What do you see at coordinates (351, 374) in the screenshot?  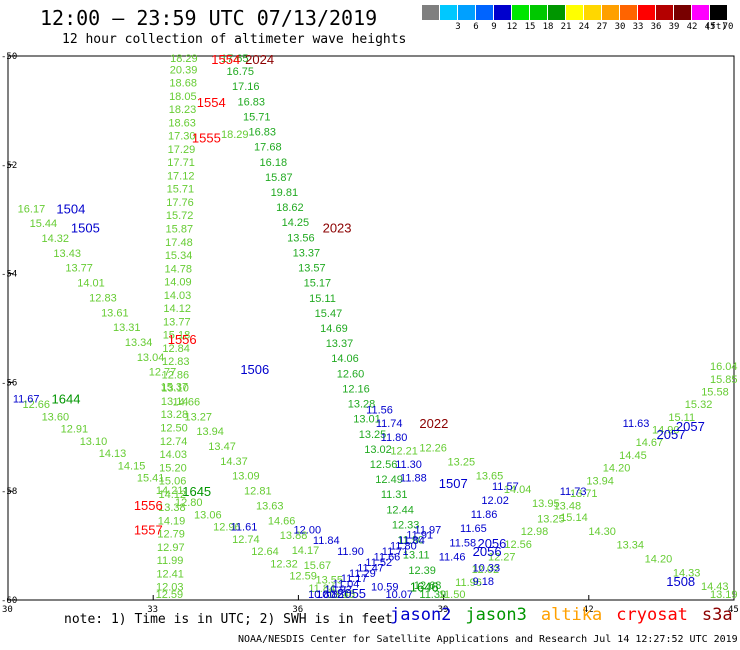 I see `swh-value: 12.60` at bounding box center [351, 374].